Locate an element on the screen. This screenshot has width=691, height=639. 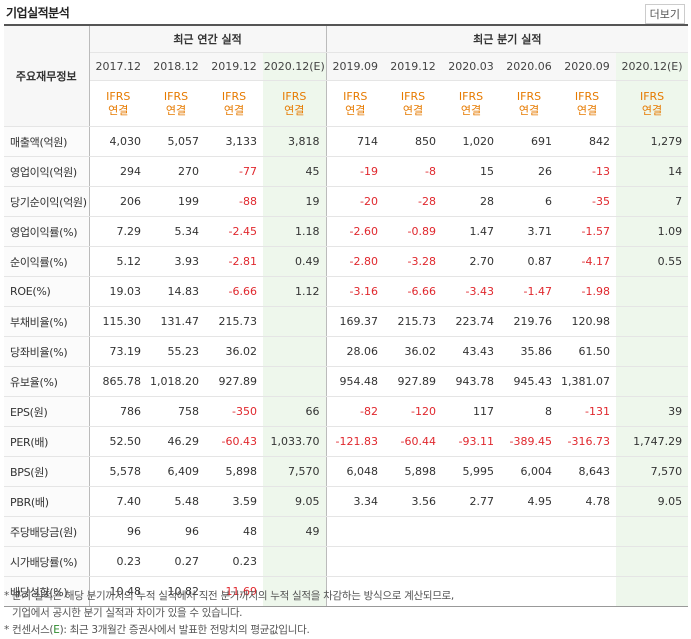
table-cell: 117 is located at coordinates (471, 411).